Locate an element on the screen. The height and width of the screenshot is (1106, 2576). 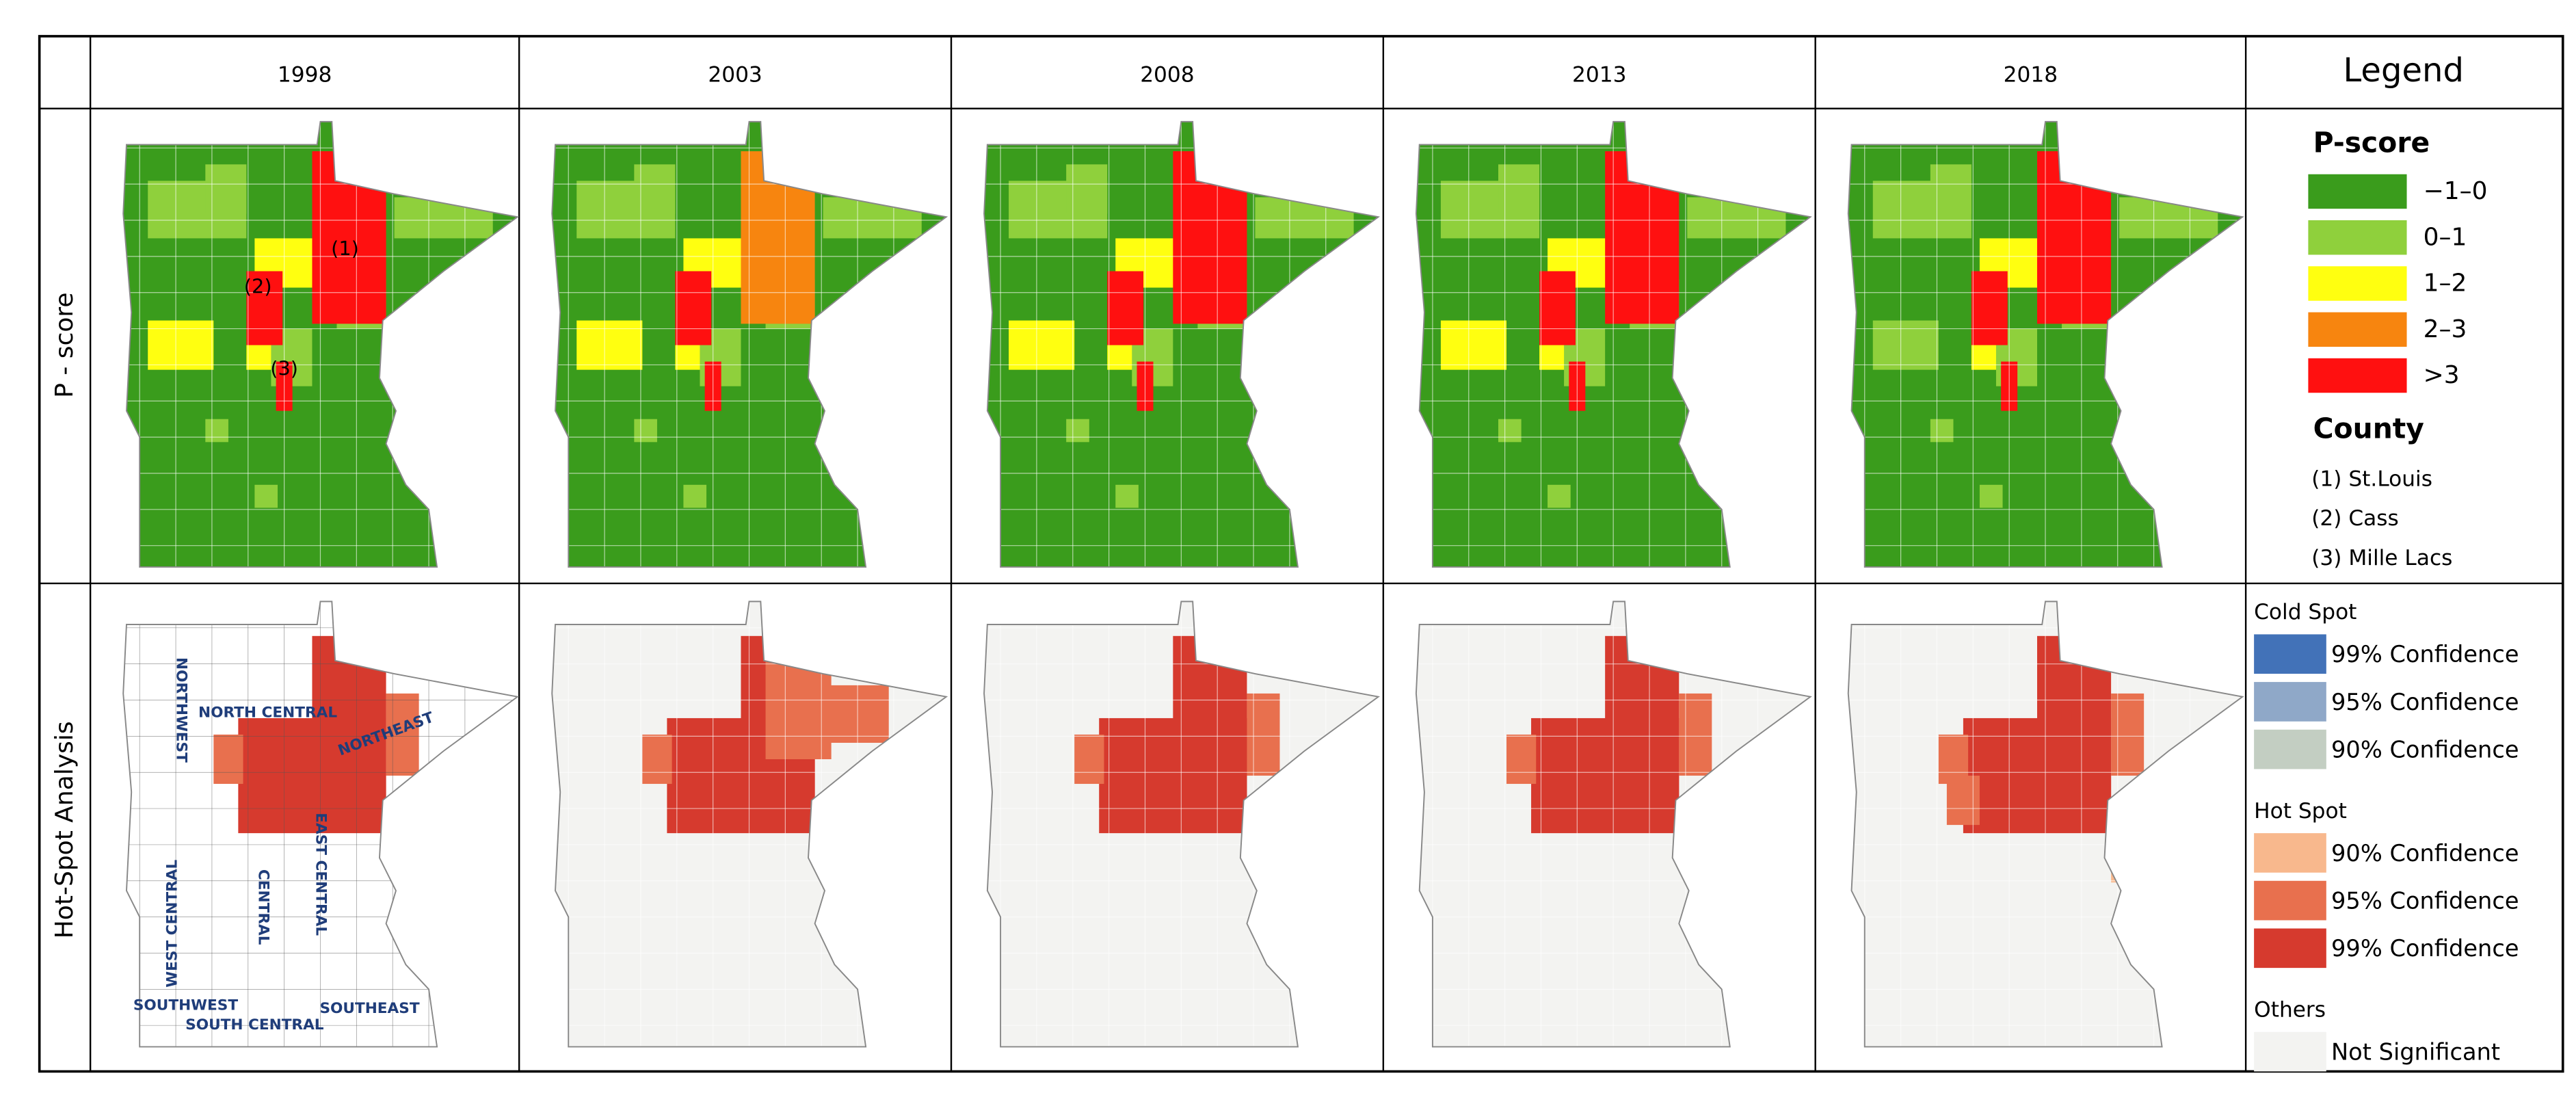
legend-label: 95% Confidence is located at coordinates (2425, 702).